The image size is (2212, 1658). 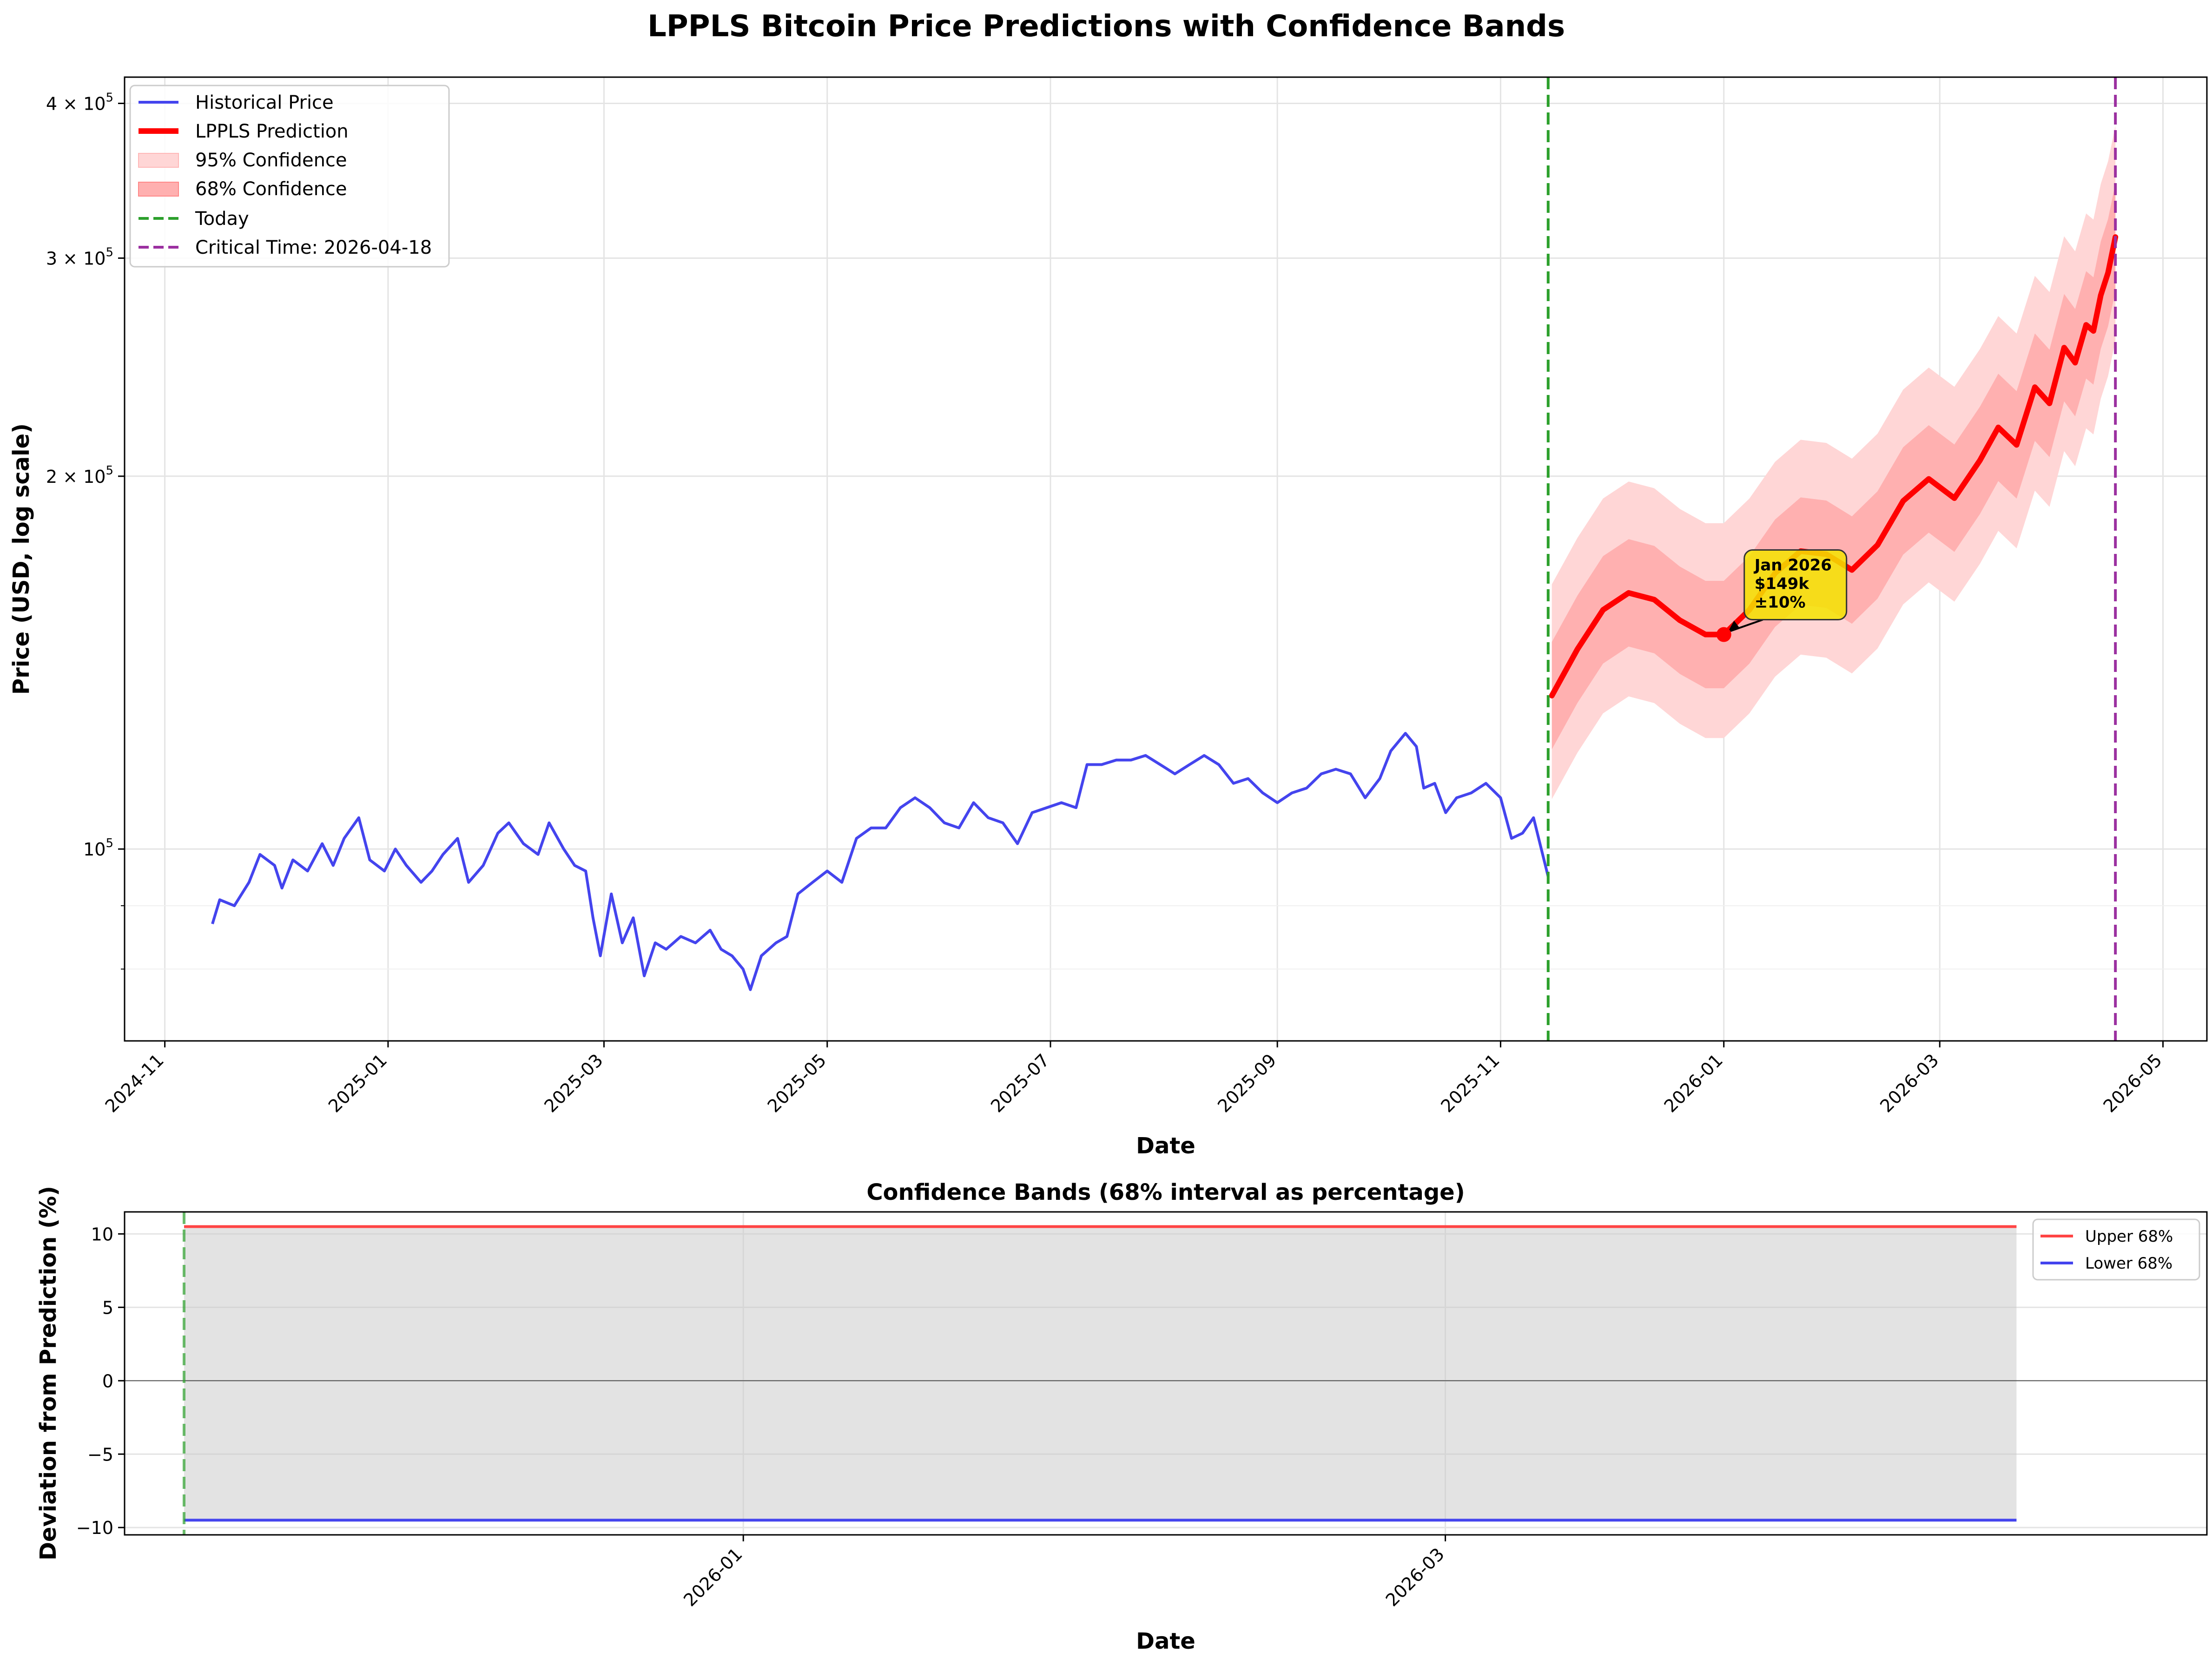 What do you see at coordinates (79, 102) in the screenshot?
I see `y-tick-label: 4 × 10⁵` at bounding box center [79, 102].